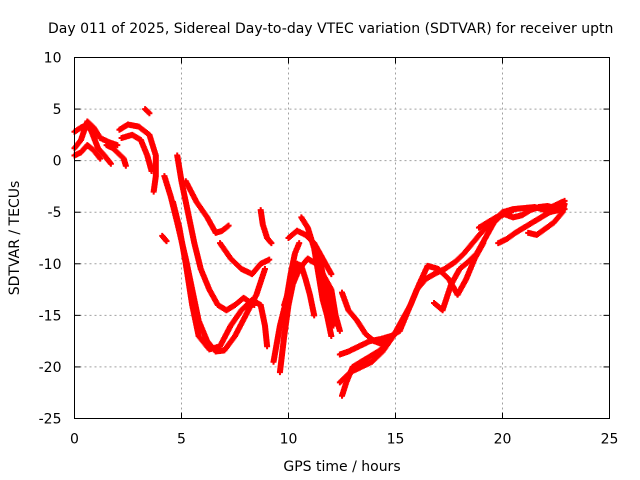 The width and height of the screenshot is (640, 480). I want to click on y-tick-label: 0, so click(57, 162).